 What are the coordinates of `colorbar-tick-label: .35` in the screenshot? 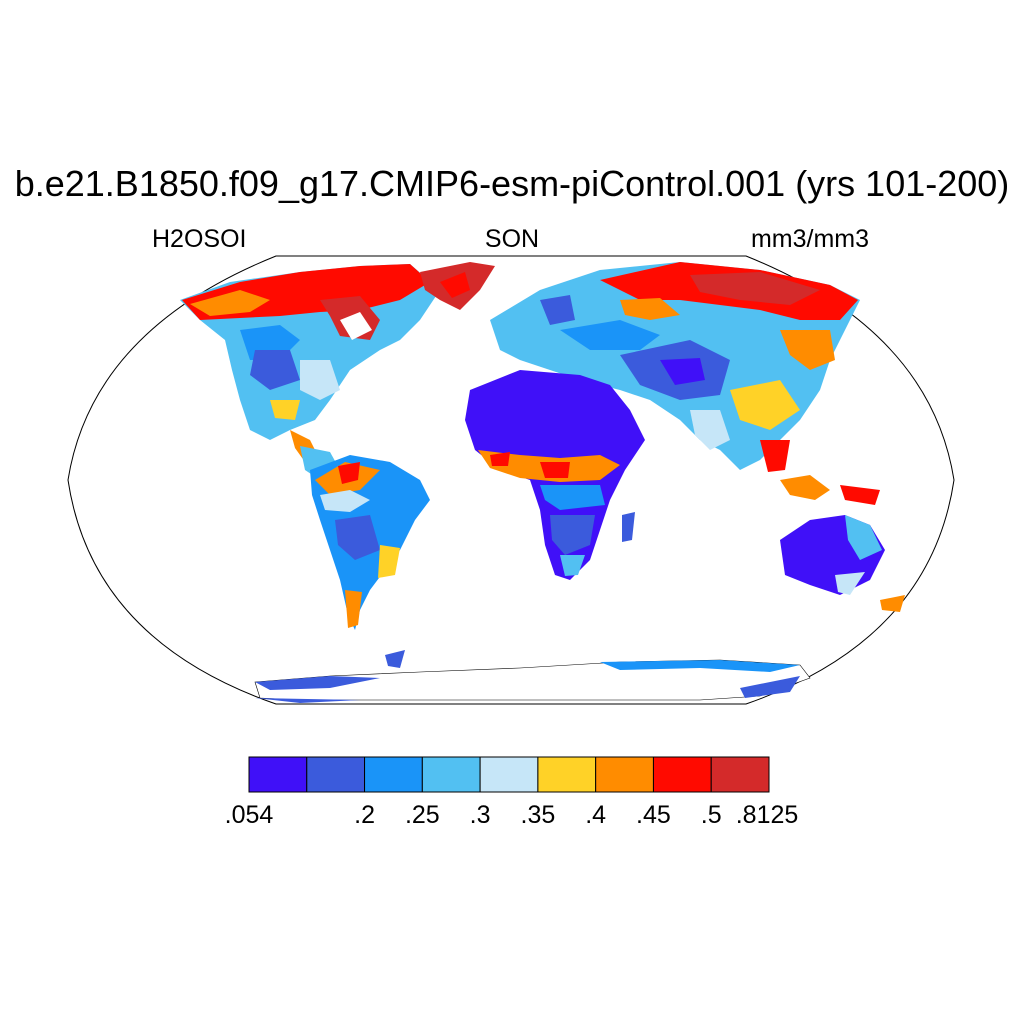 It's located at (538, 815).